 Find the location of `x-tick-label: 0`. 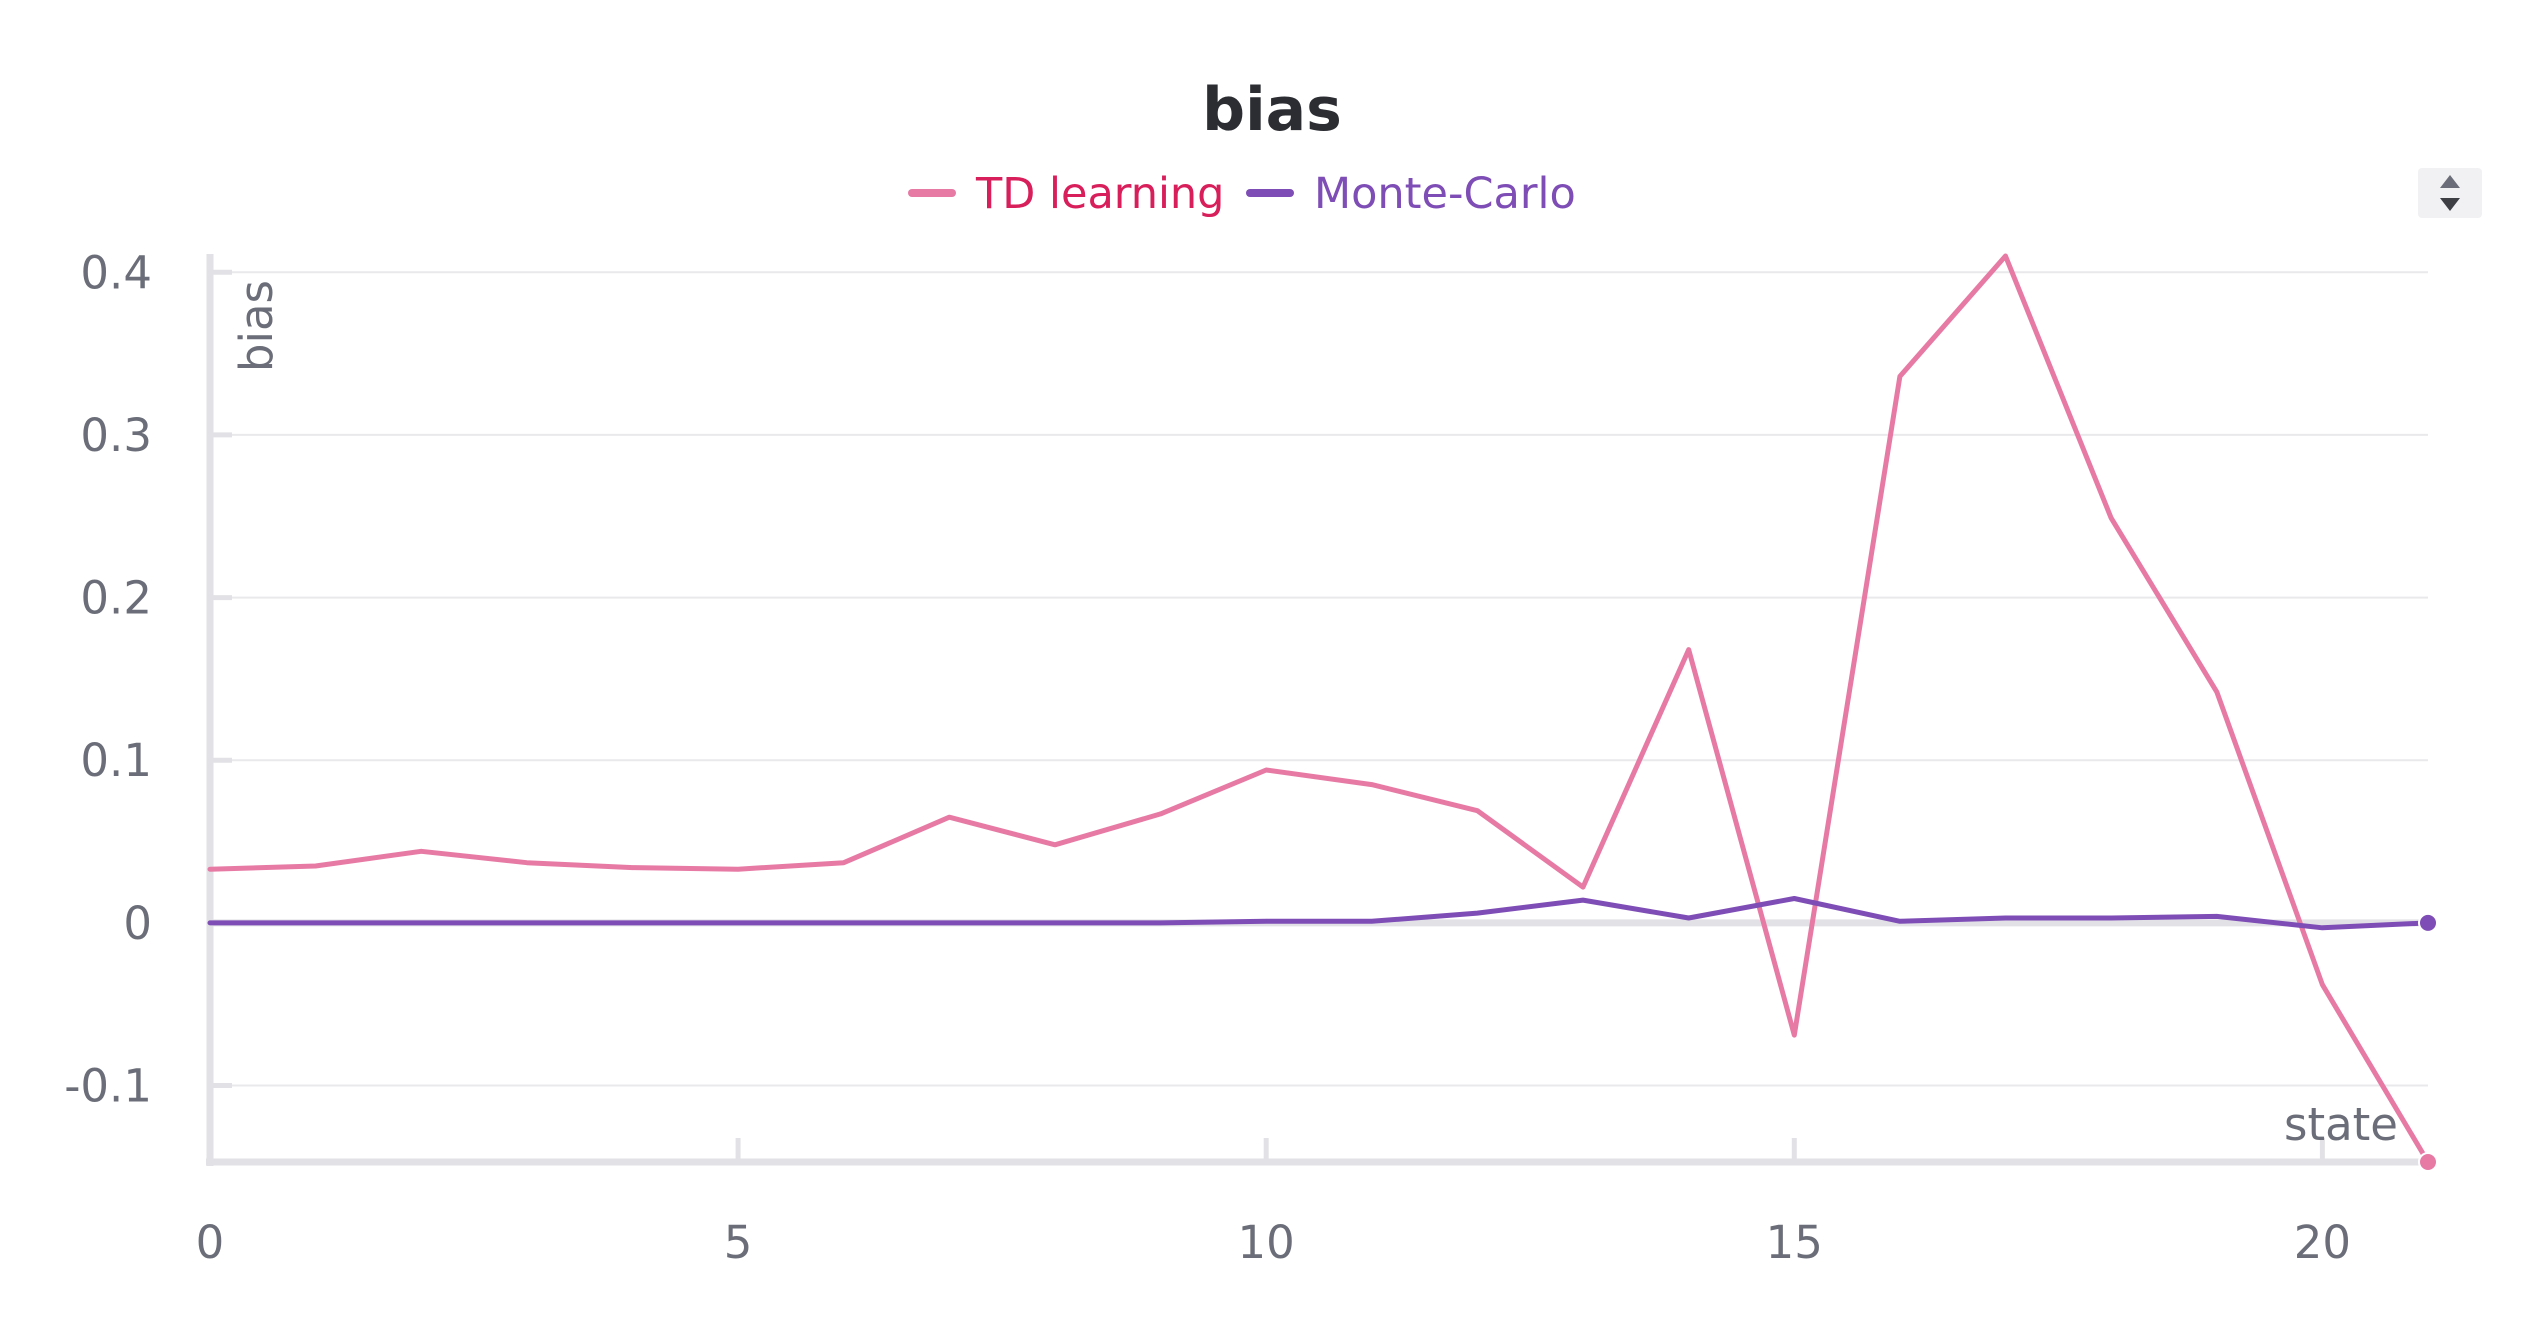

x-tick-label: 0 is located at coordinates (210, 1242).